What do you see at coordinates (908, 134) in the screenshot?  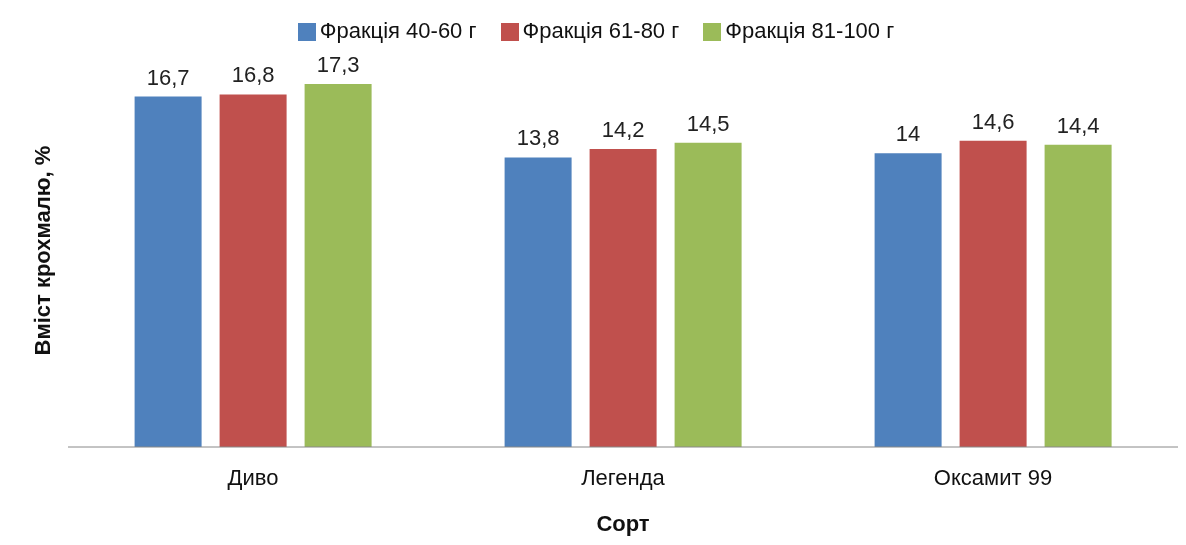 I see `data-label: 14` at bounding box center [908, 134].